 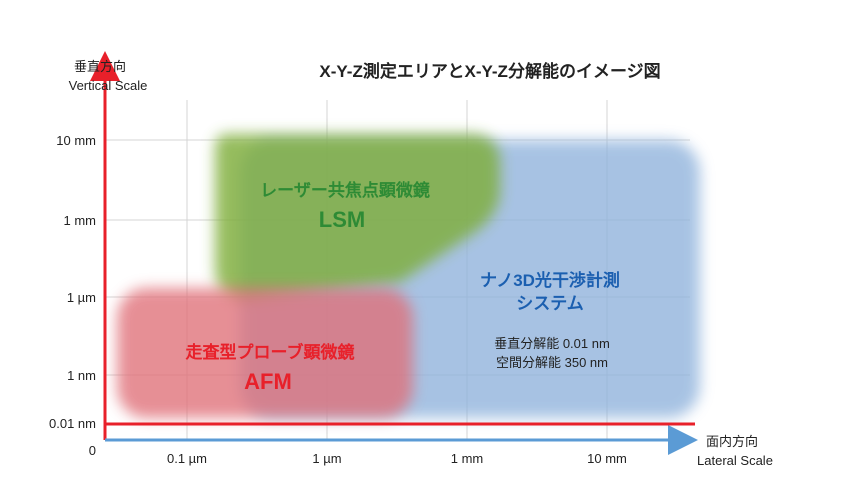 What do you see at coordinates (268, 381) in the screenshot?
I see `afm-abbr: AFM` at bounding box center [268, 381].